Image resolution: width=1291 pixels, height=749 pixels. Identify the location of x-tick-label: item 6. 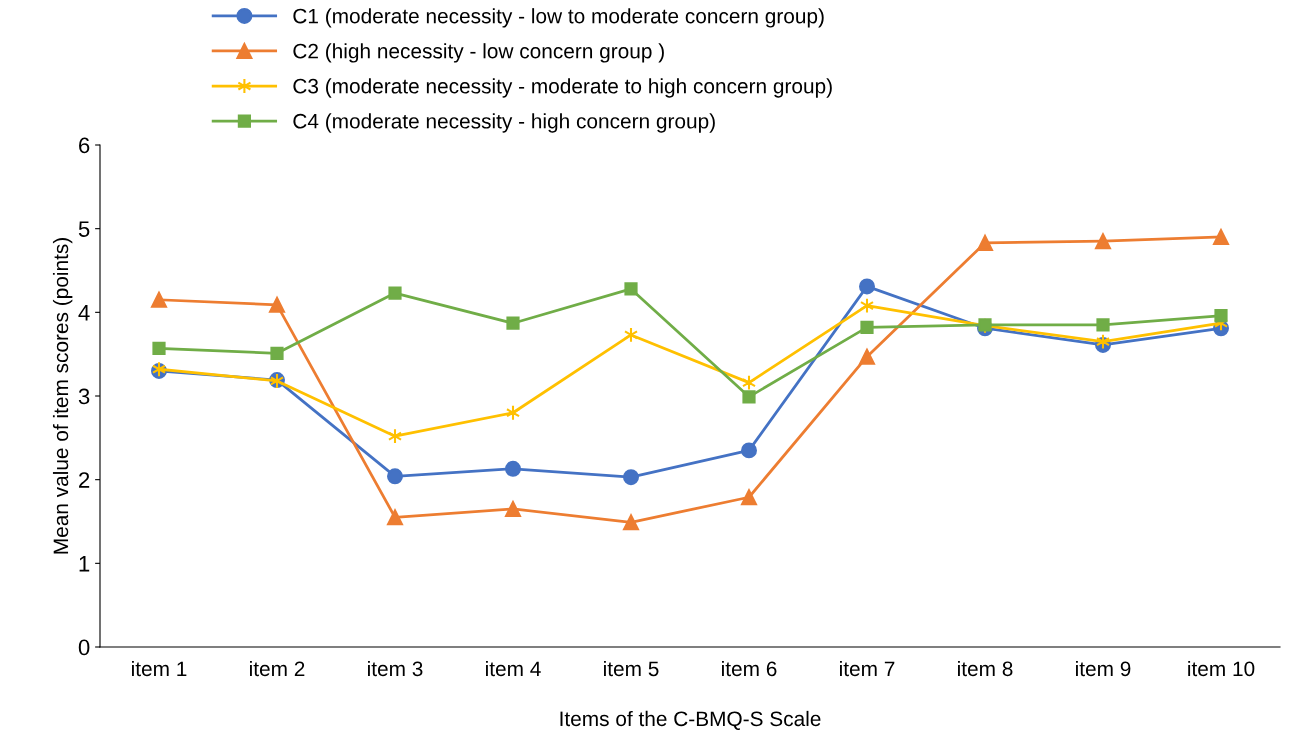
(749, 668).